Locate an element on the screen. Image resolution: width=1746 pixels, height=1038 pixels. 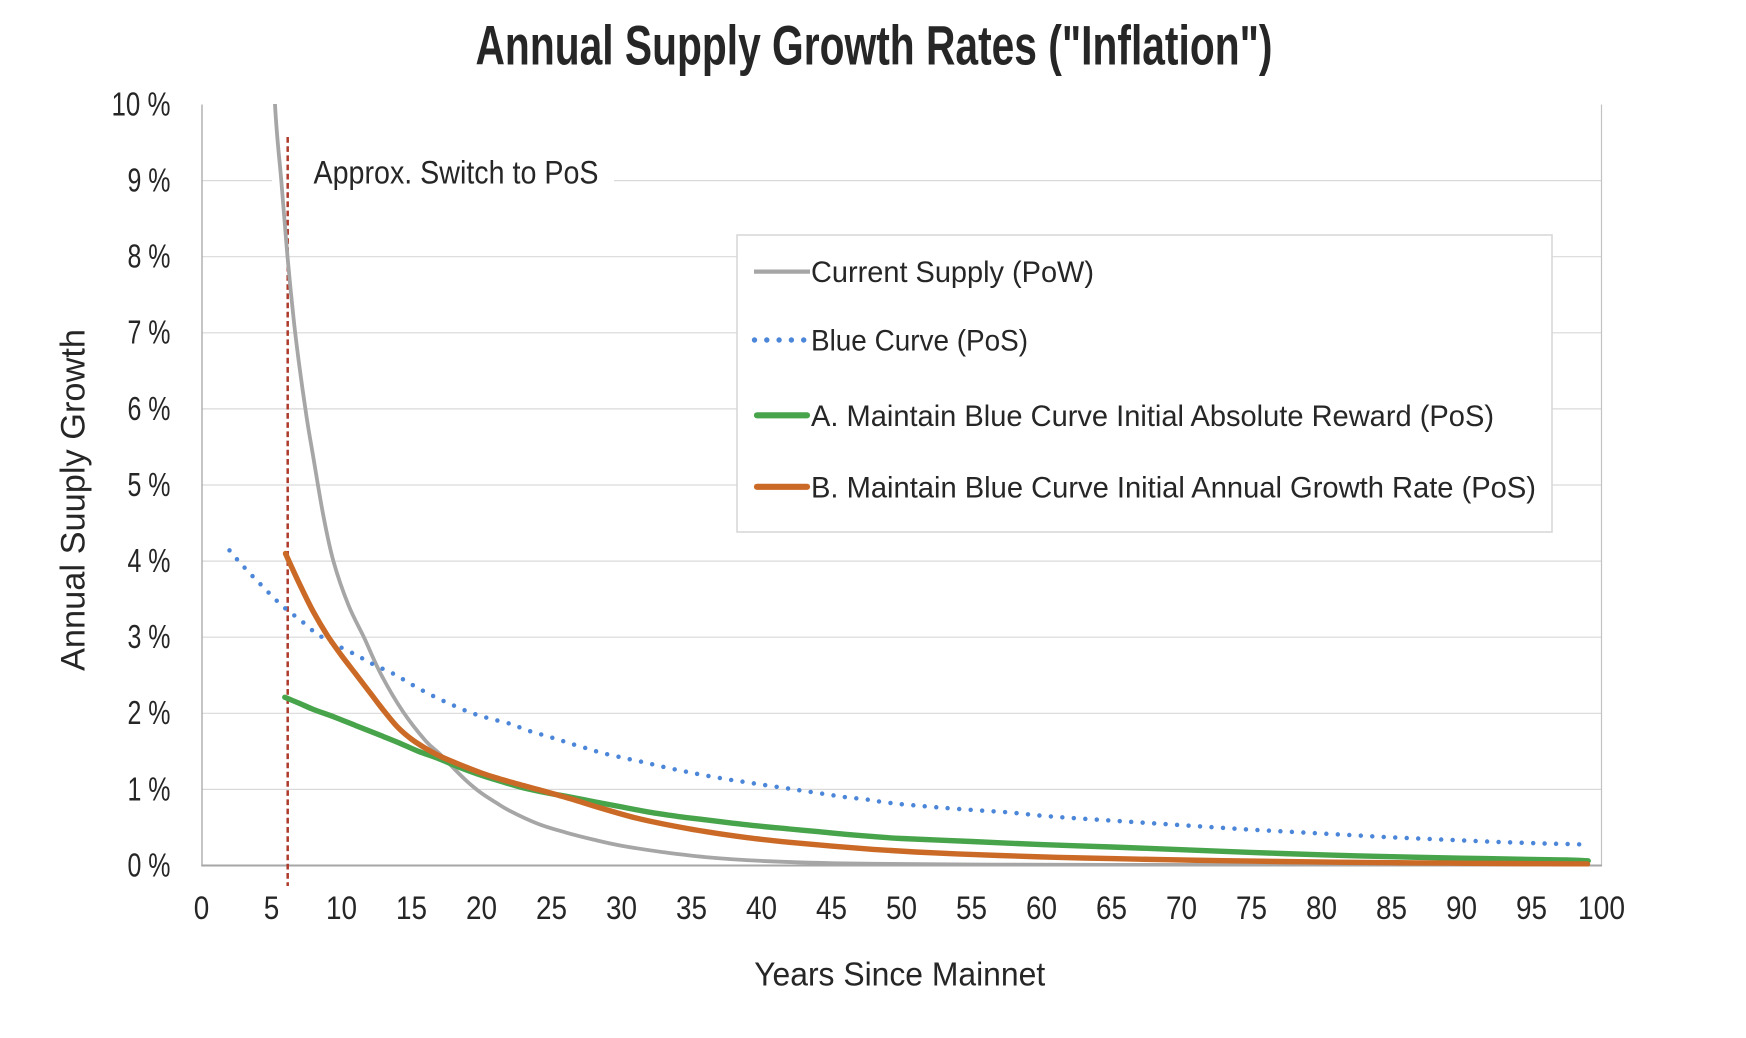
svg-text: 20 is located at coordinates (481, 908).